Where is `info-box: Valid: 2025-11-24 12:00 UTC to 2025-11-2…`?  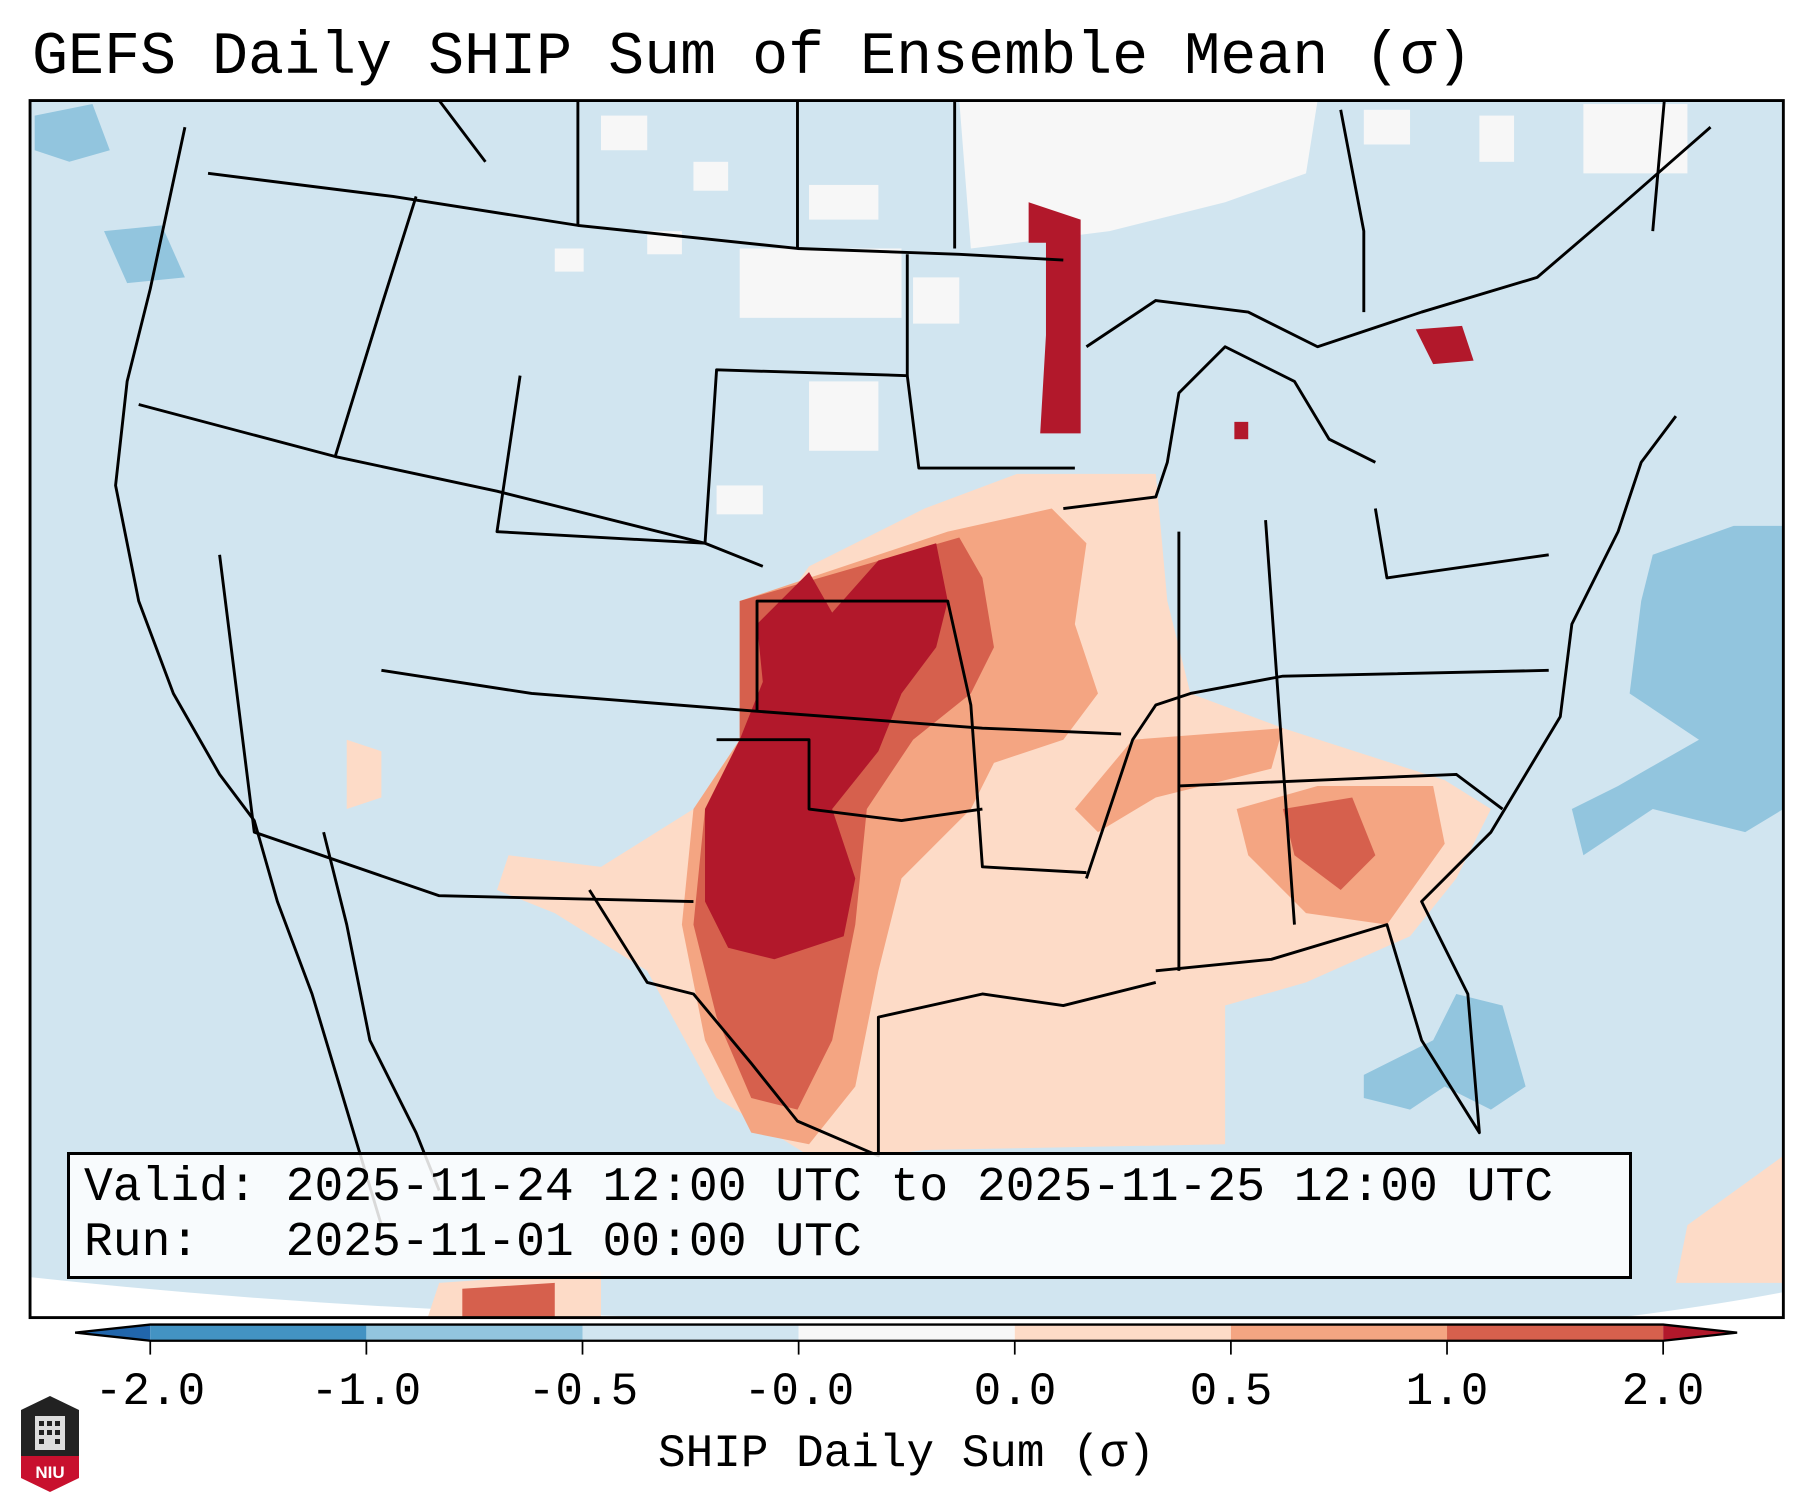 info-box: Valid: 2025-11-24 12:00 UTC to 2025-11-2… is located at coordinates (849, 1215).